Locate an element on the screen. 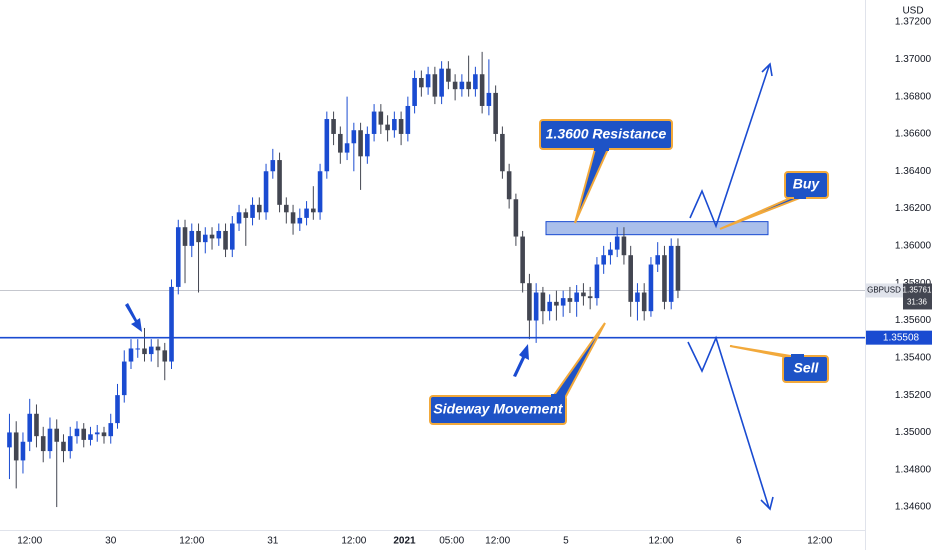  price-label: 1.35761 is located at coordinates (917, 290).